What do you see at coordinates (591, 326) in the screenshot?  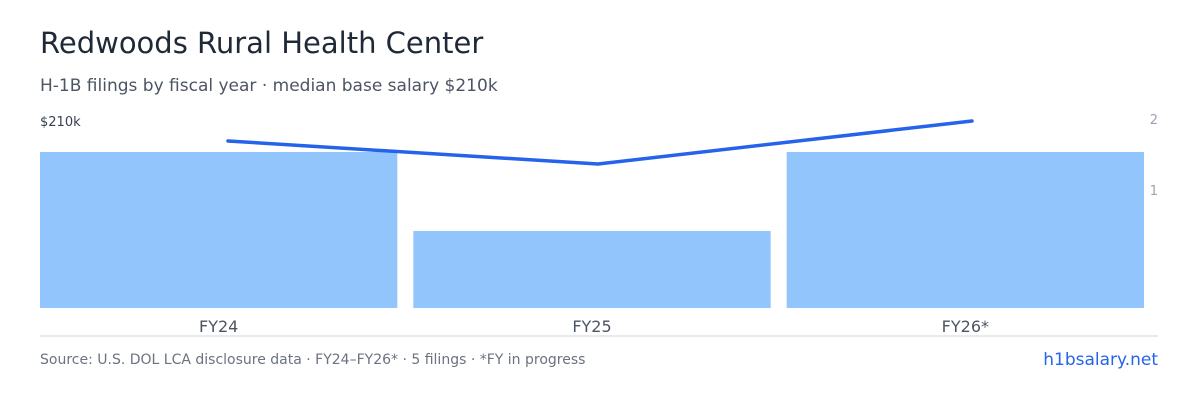 I see `category-label: FY25` at bounding box center [591, 326].